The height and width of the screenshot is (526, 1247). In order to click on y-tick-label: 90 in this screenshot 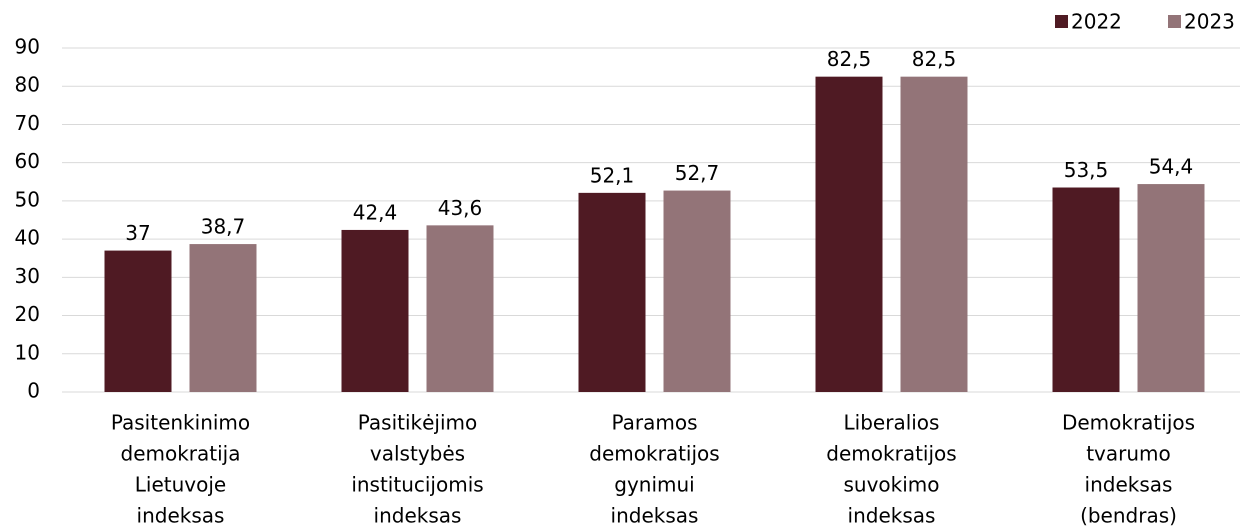, I will do `click(27, 47)`.